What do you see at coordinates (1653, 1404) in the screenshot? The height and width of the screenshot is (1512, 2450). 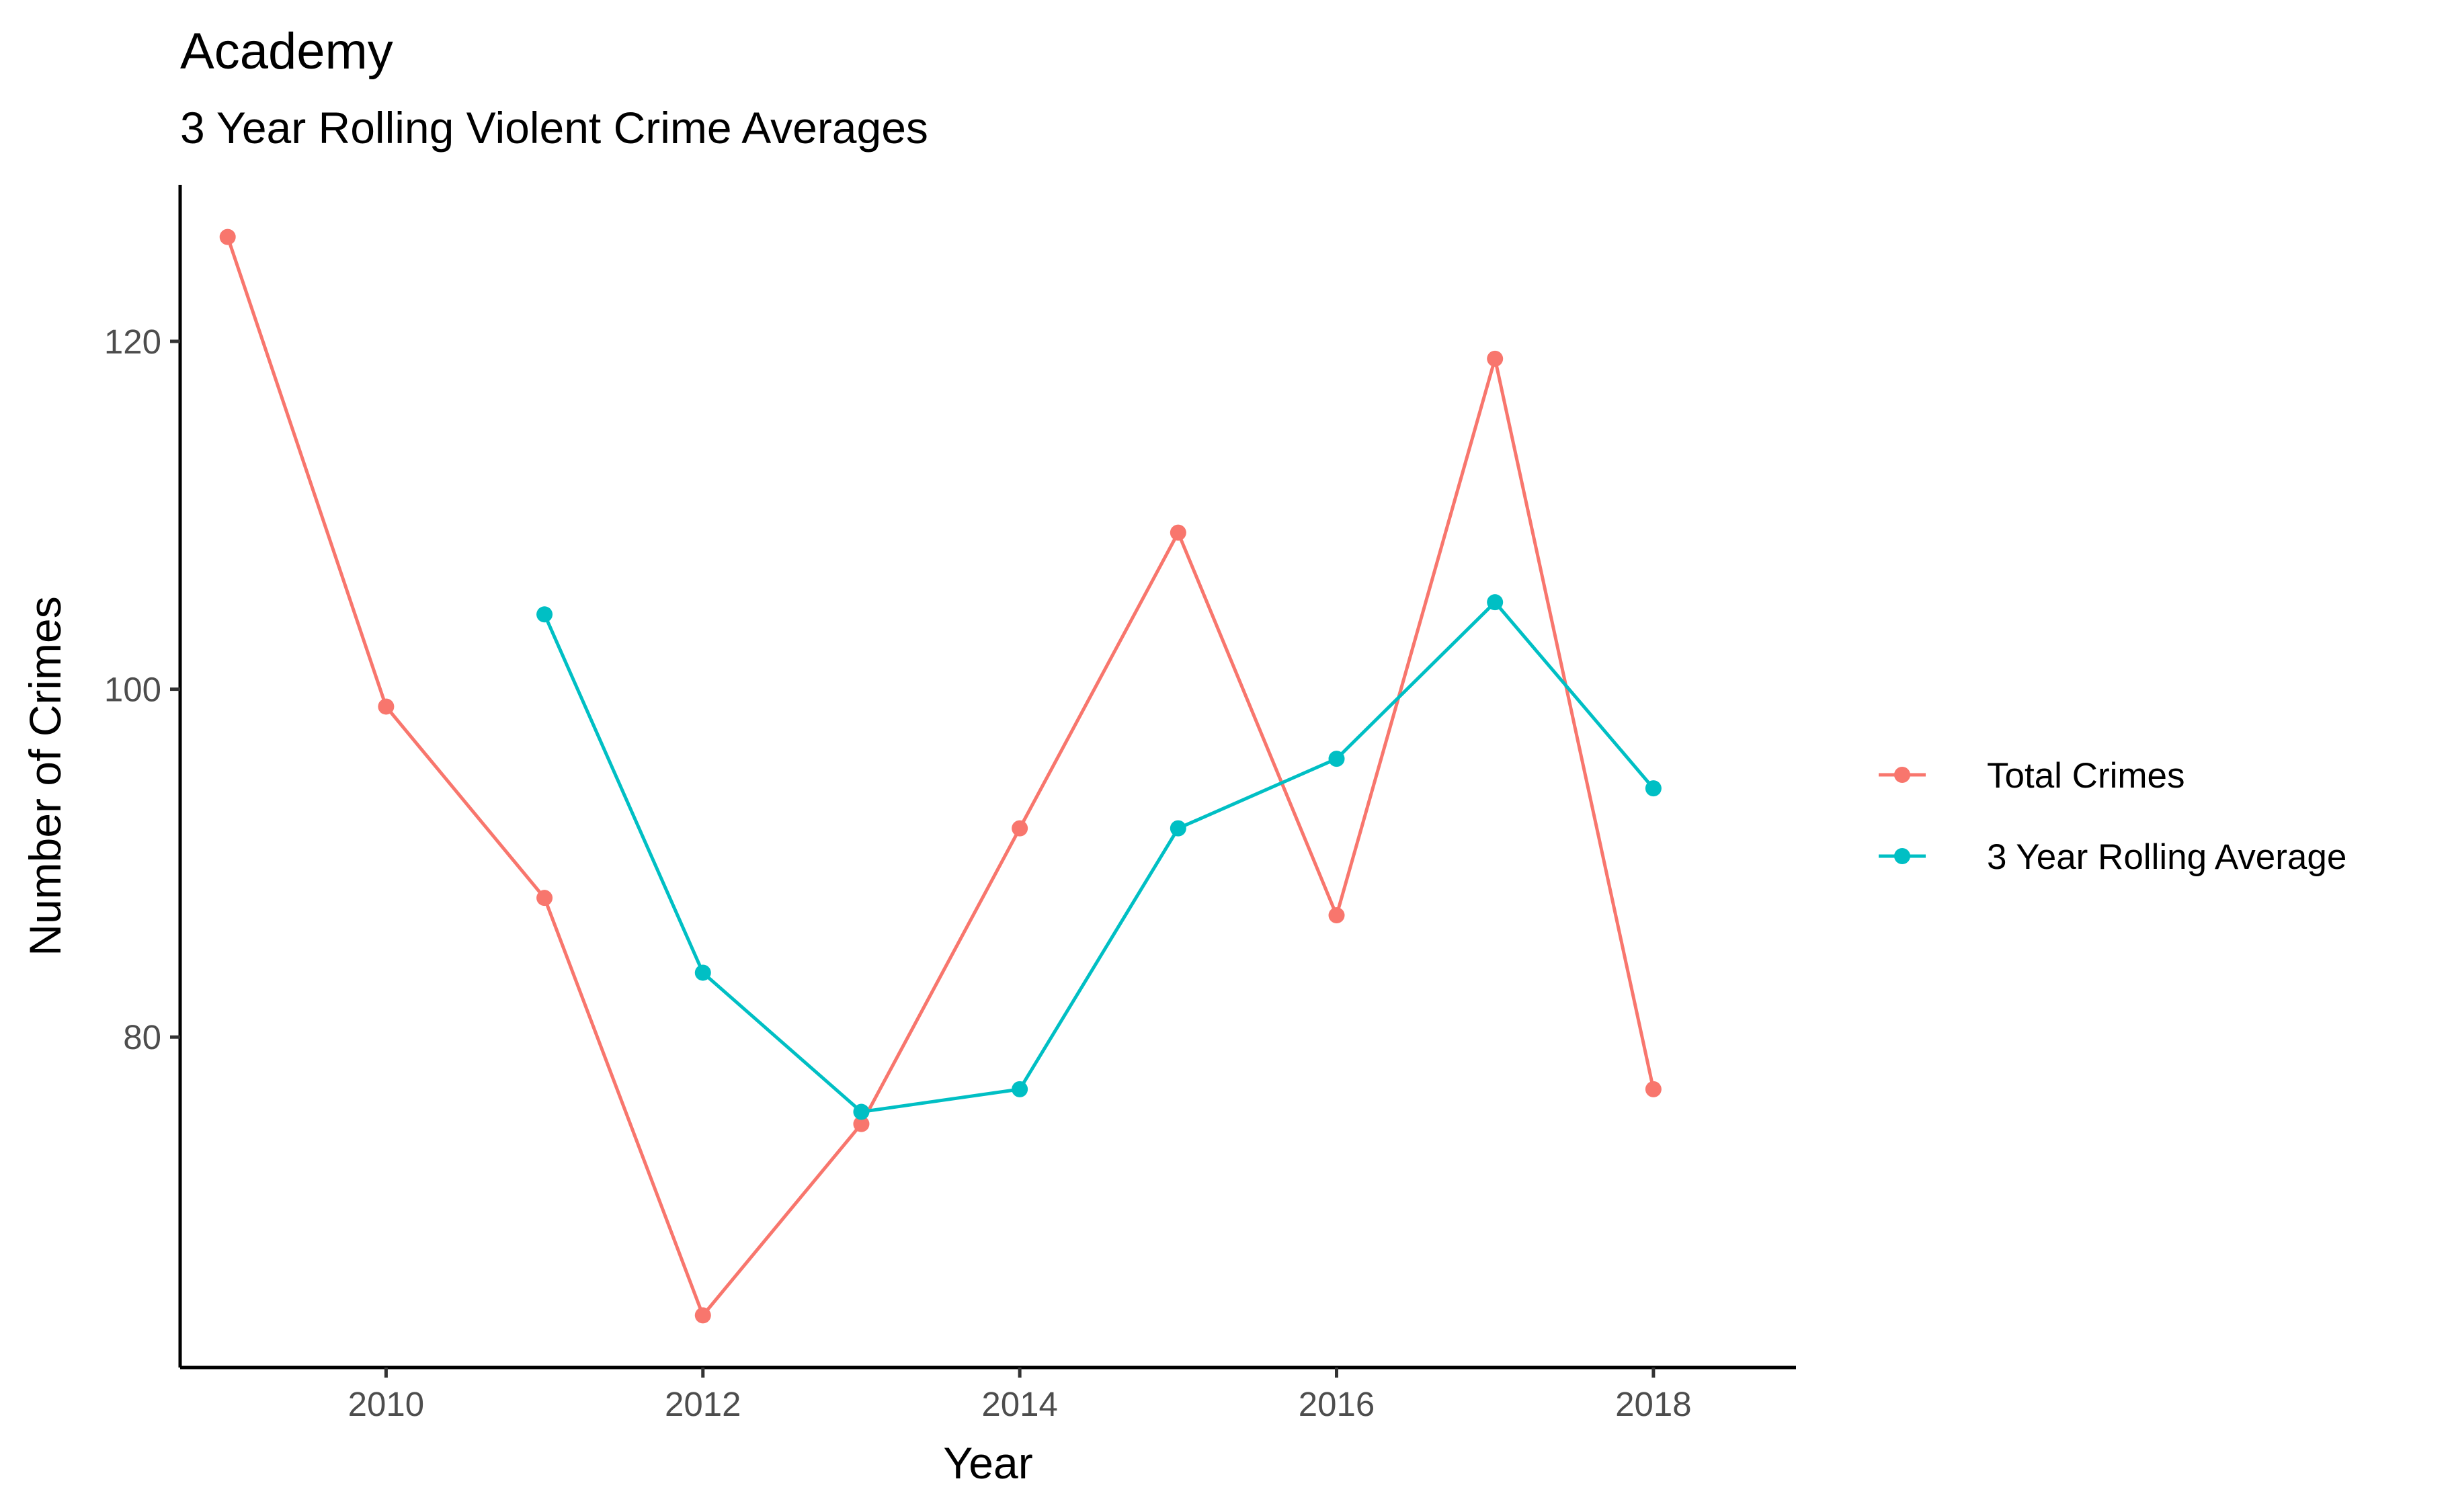 I see `x-tick-label: 2018` at bounding box center [1653, 1404].